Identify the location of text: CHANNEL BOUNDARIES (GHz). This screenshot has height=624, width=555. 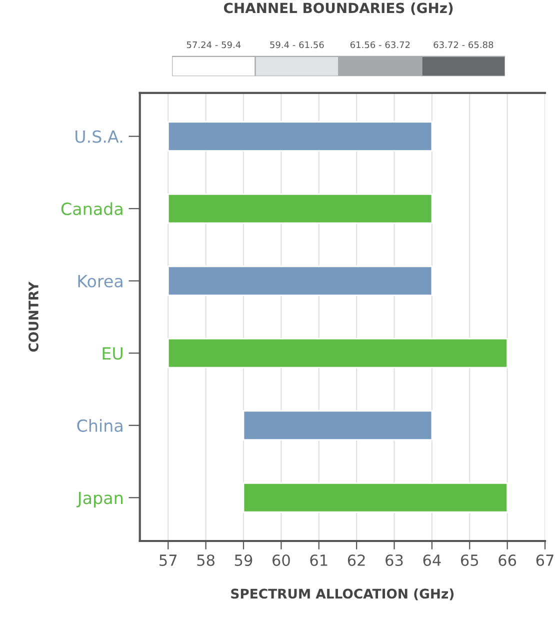
(338, 8).